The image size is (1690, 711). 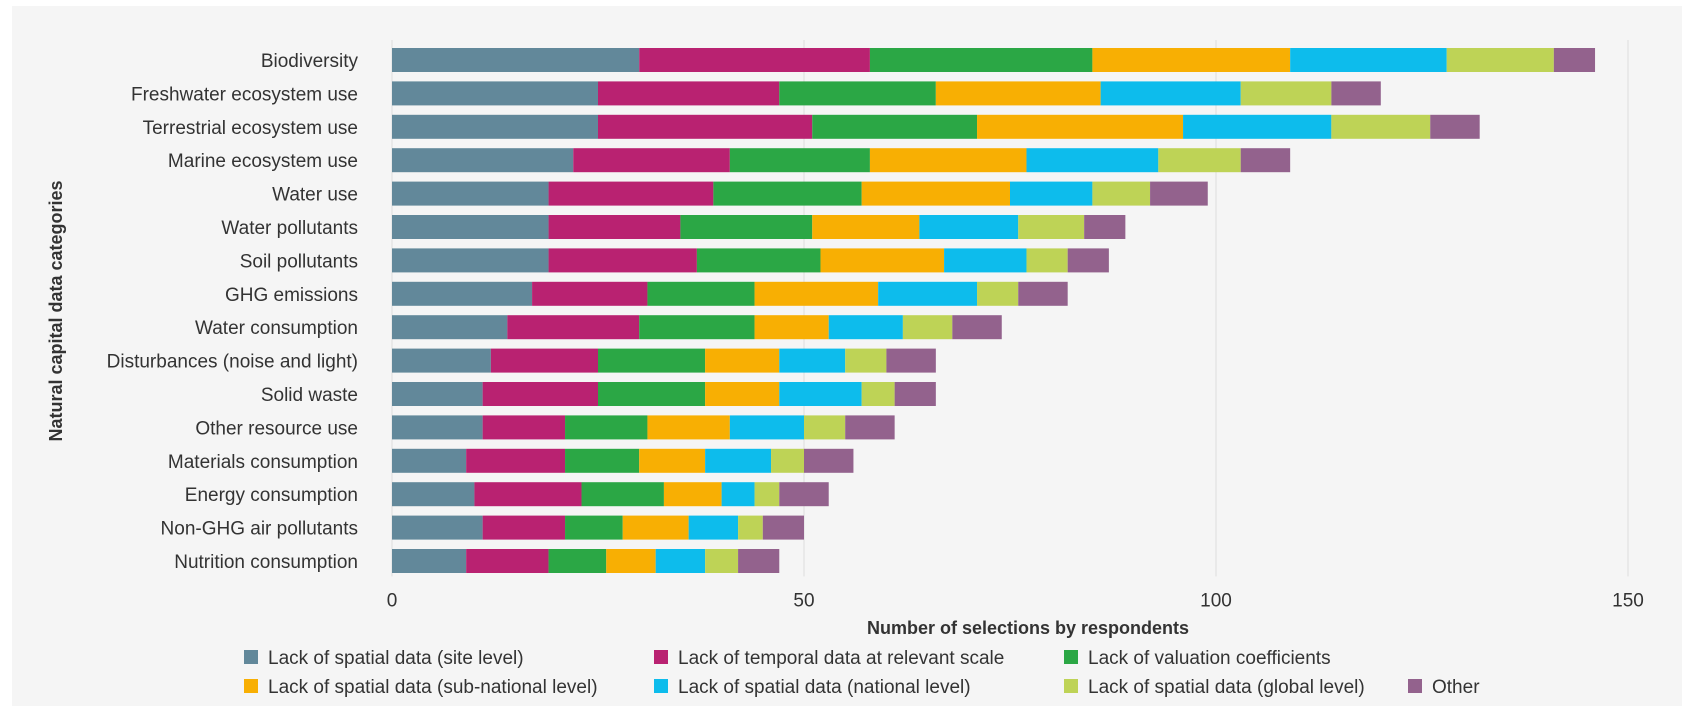 What do you see at coordinates (56, 310) in the screenshot?
I see `y-axis-title: Natural capital data categories` at bounding box center [56, 310].